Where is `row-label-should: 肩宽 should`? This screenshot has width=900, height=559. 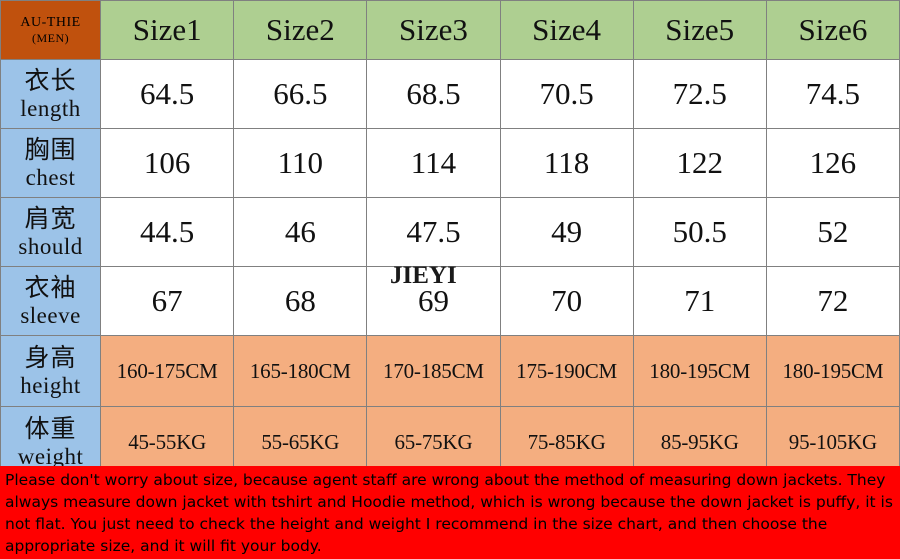 row-label-should: 肩宽 should is located at coordinates (51, 232).